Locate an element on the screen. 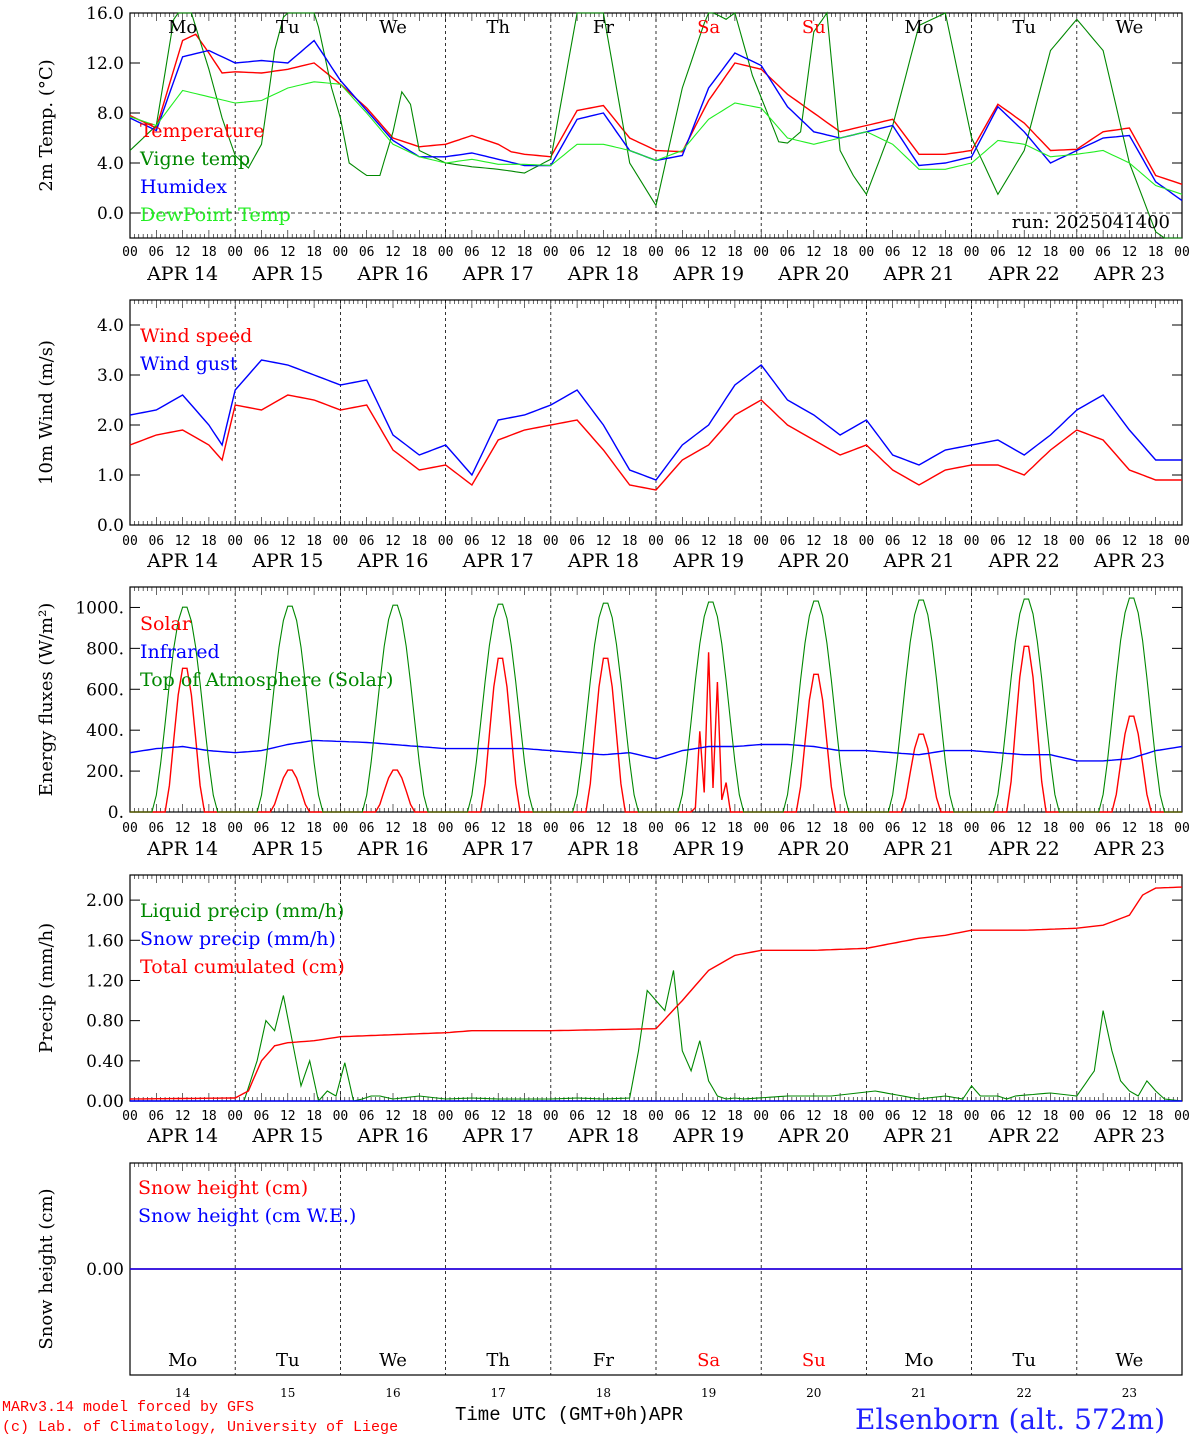 The height and width of the screenshot is (1440, 1194). day-label: APR 15 is located at coordinates (287, 849).